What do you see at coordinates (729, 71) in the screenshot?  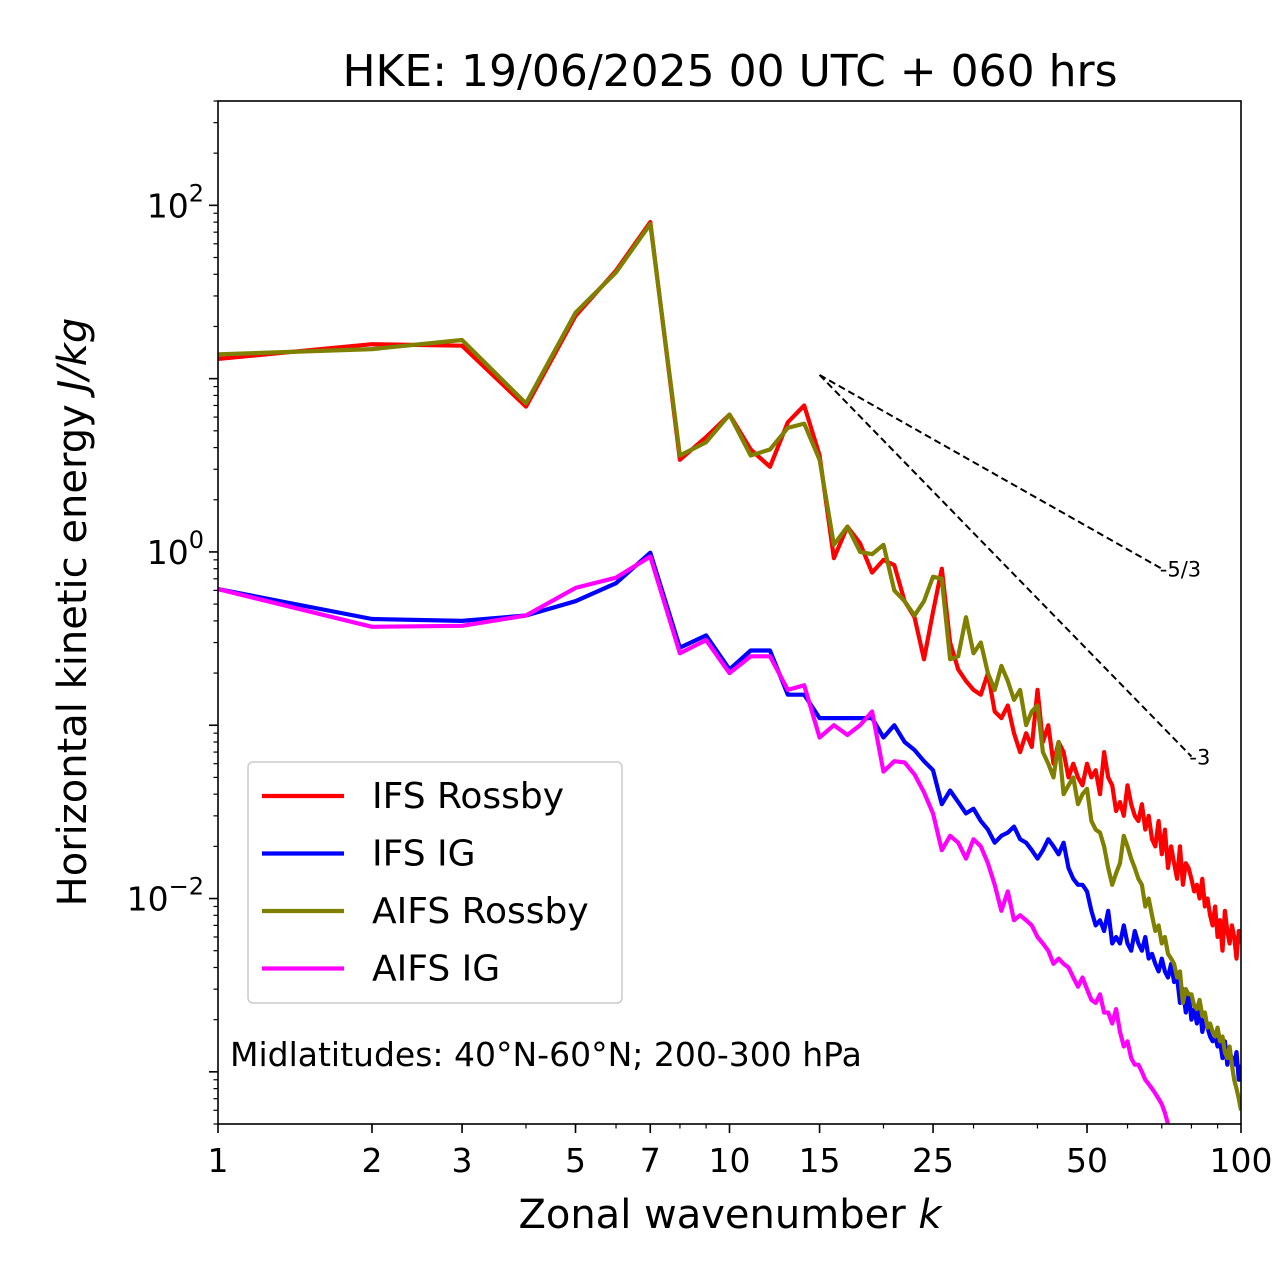 I see `chart-title: HKE: 19/06/2025 00 UTC + 060 hrs` at bounding box center [729, 71].